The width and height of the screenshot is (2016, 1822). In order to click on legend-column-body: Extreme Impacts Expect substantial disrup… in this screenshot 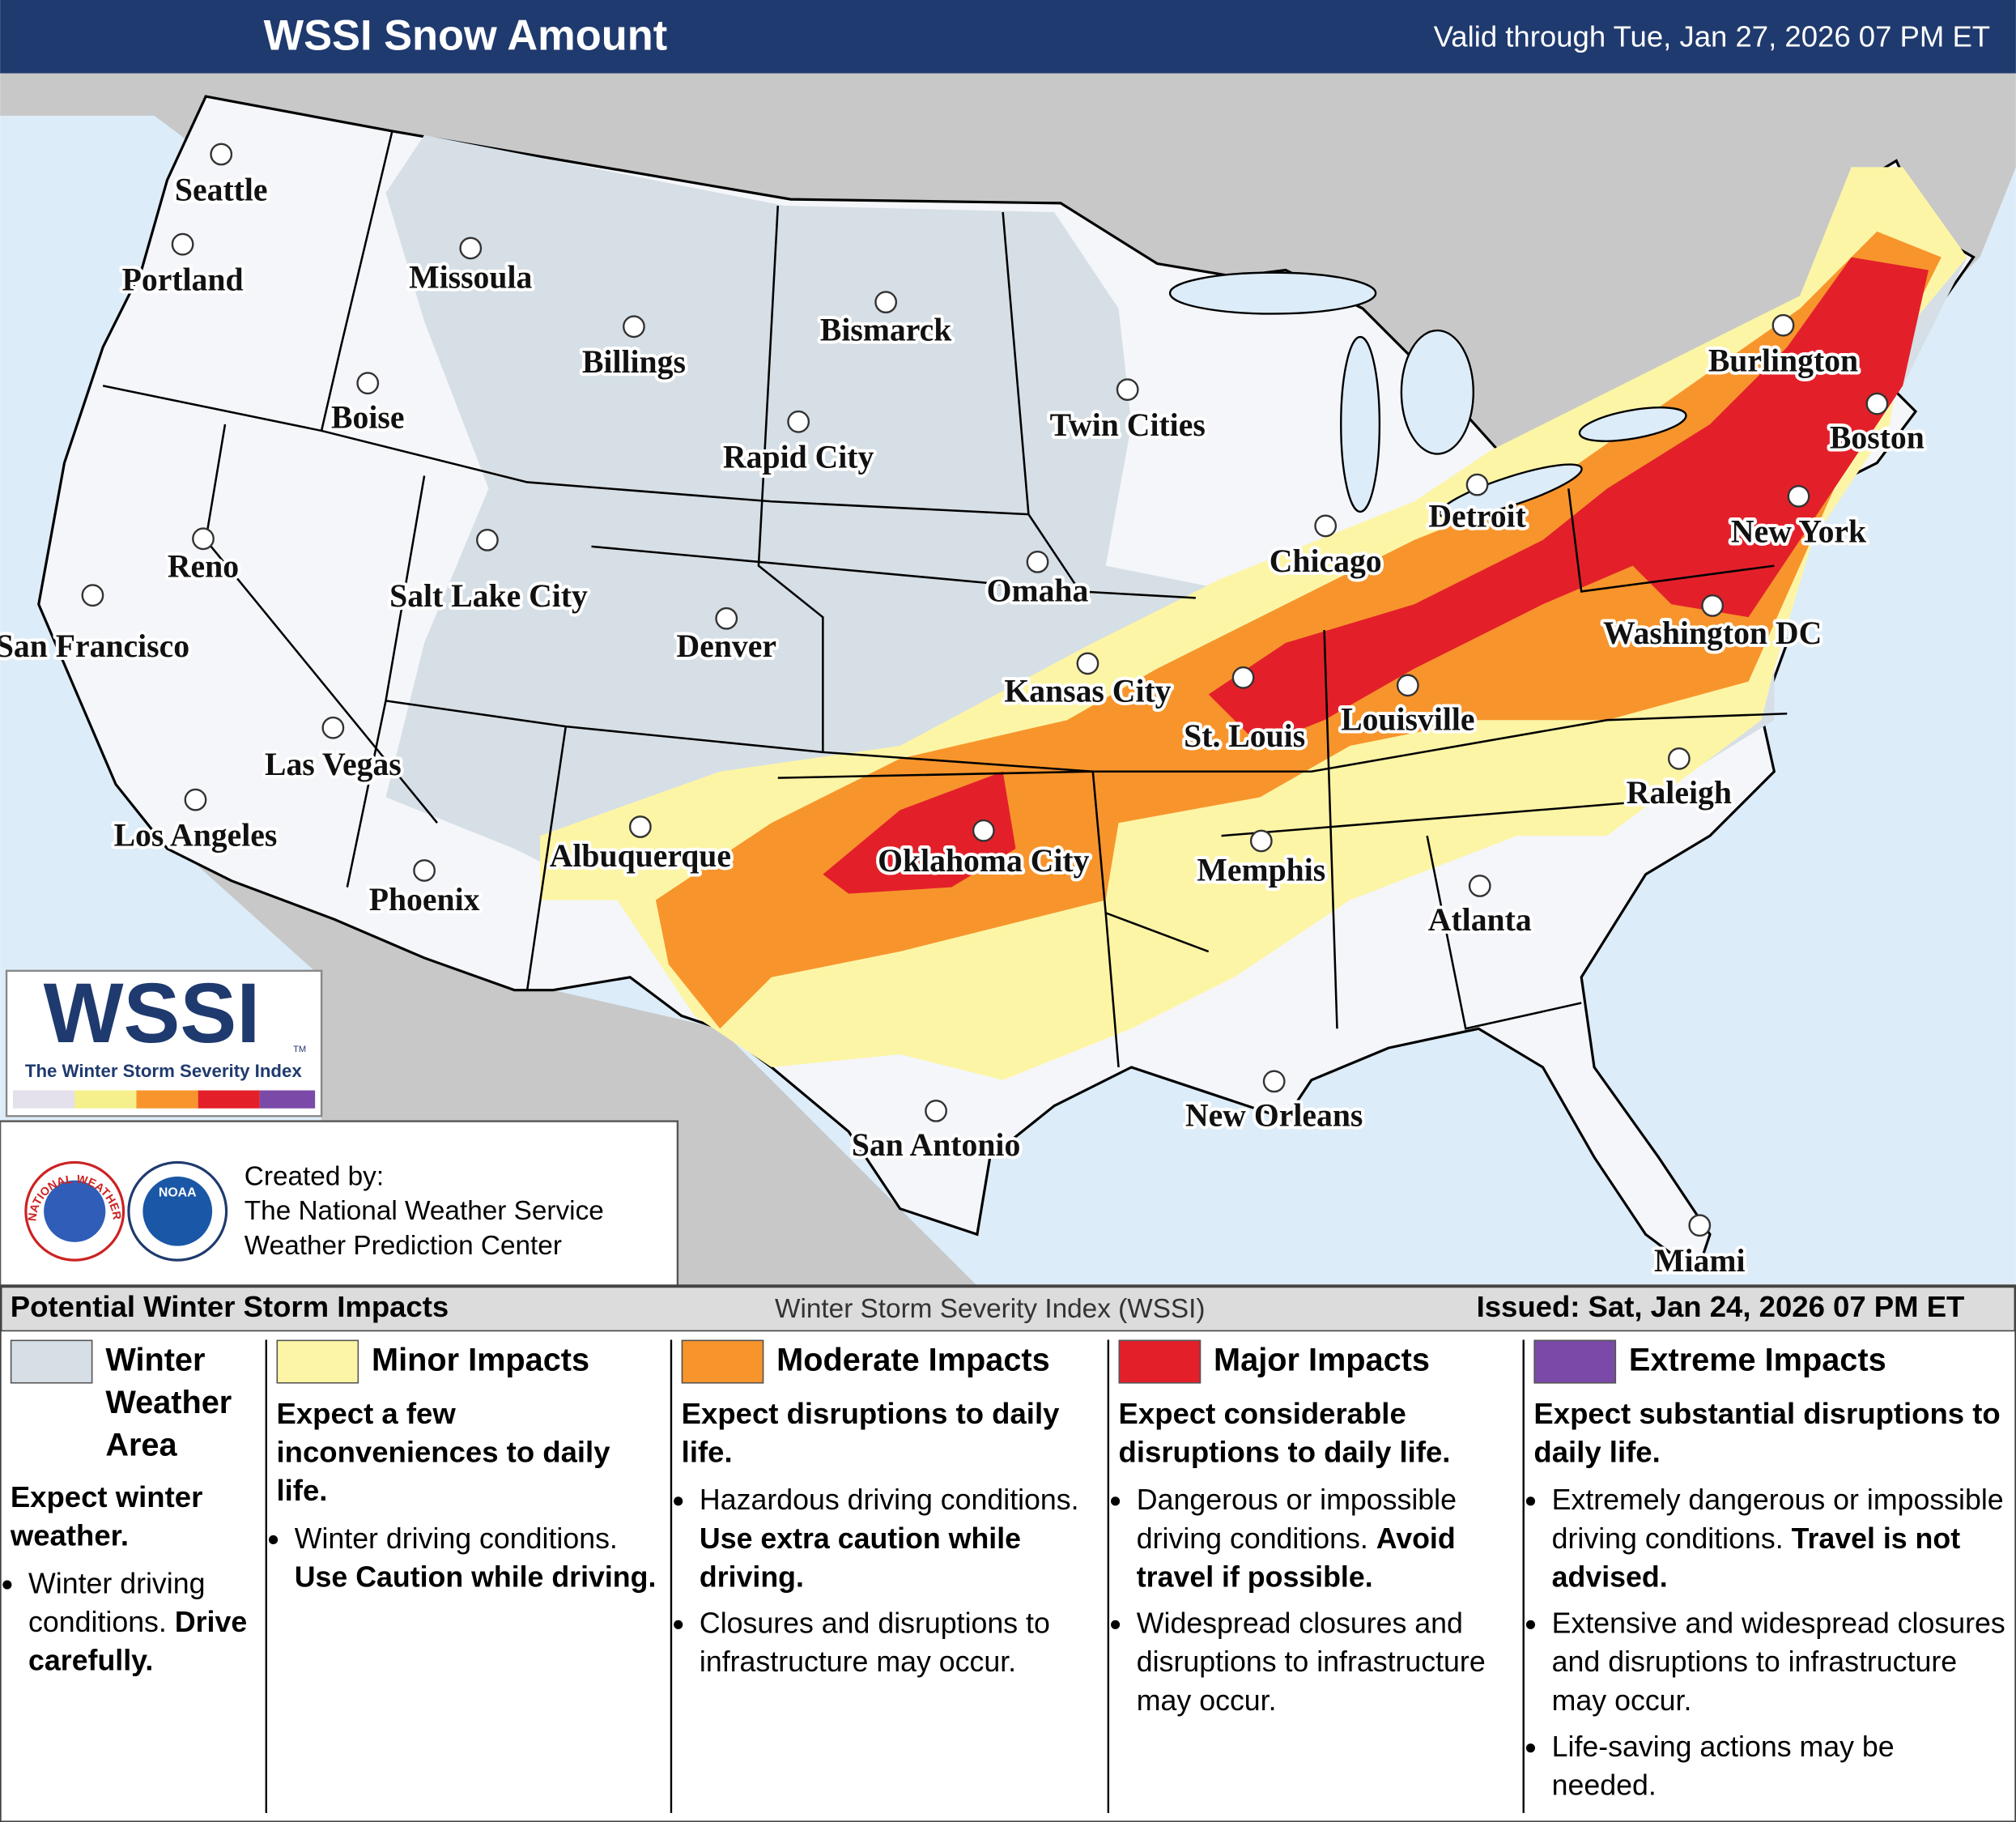, I will do `click(1770, 1577)`.